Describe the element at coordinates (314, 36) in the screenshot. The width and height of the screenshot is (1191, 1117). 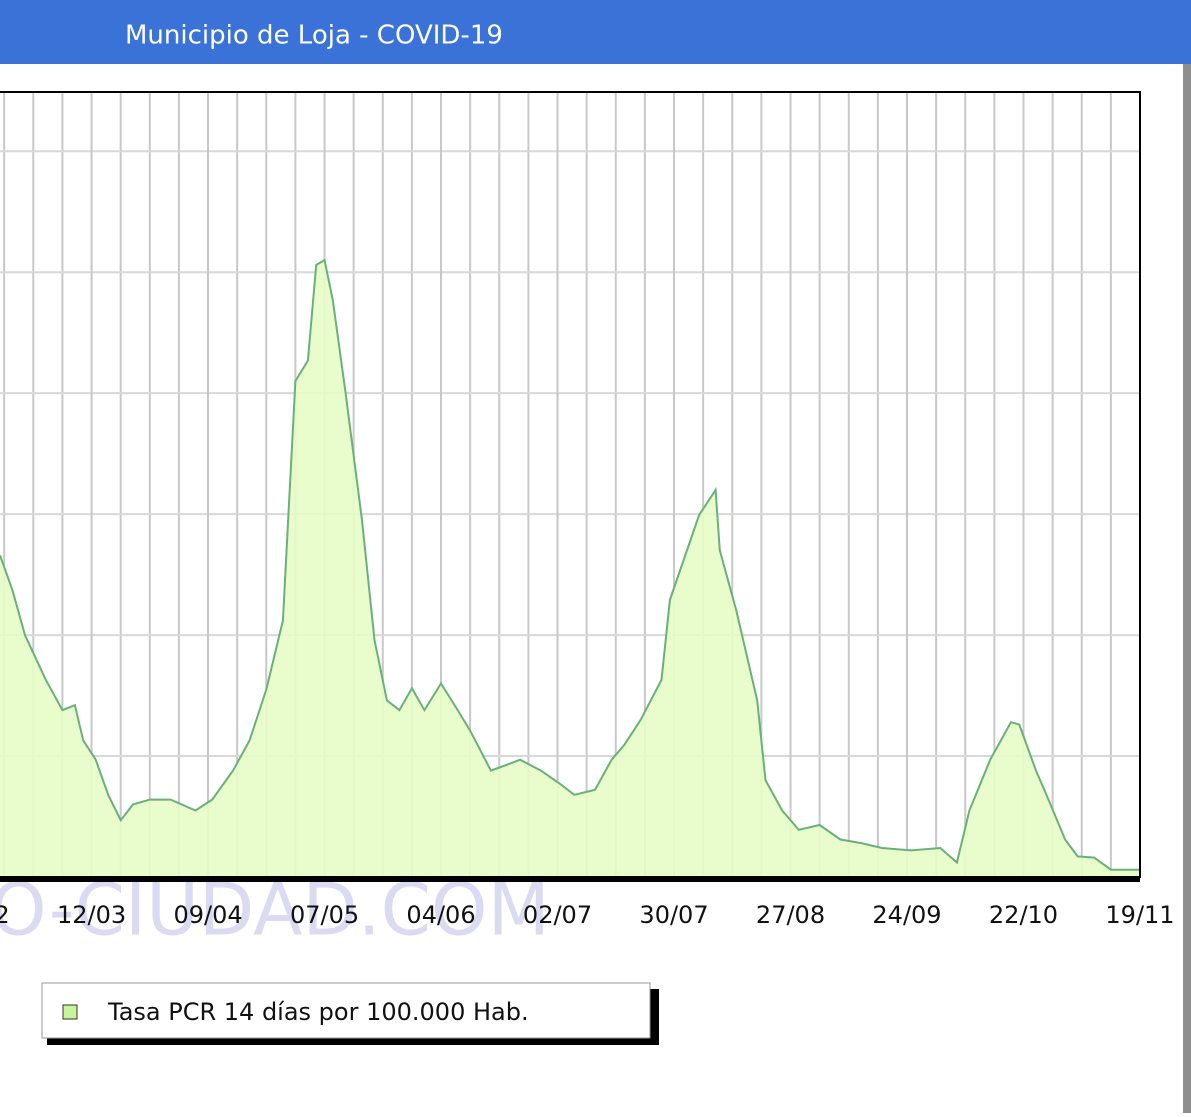
I see `chart-title: Municipio de Loja - COVID-19` at that location.